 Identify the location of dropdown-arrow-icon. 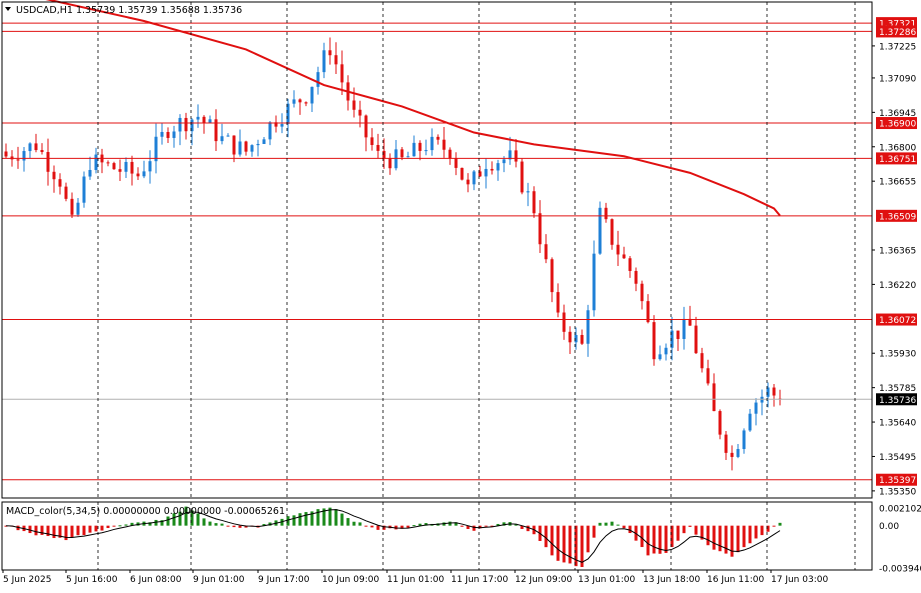
(8, 9).